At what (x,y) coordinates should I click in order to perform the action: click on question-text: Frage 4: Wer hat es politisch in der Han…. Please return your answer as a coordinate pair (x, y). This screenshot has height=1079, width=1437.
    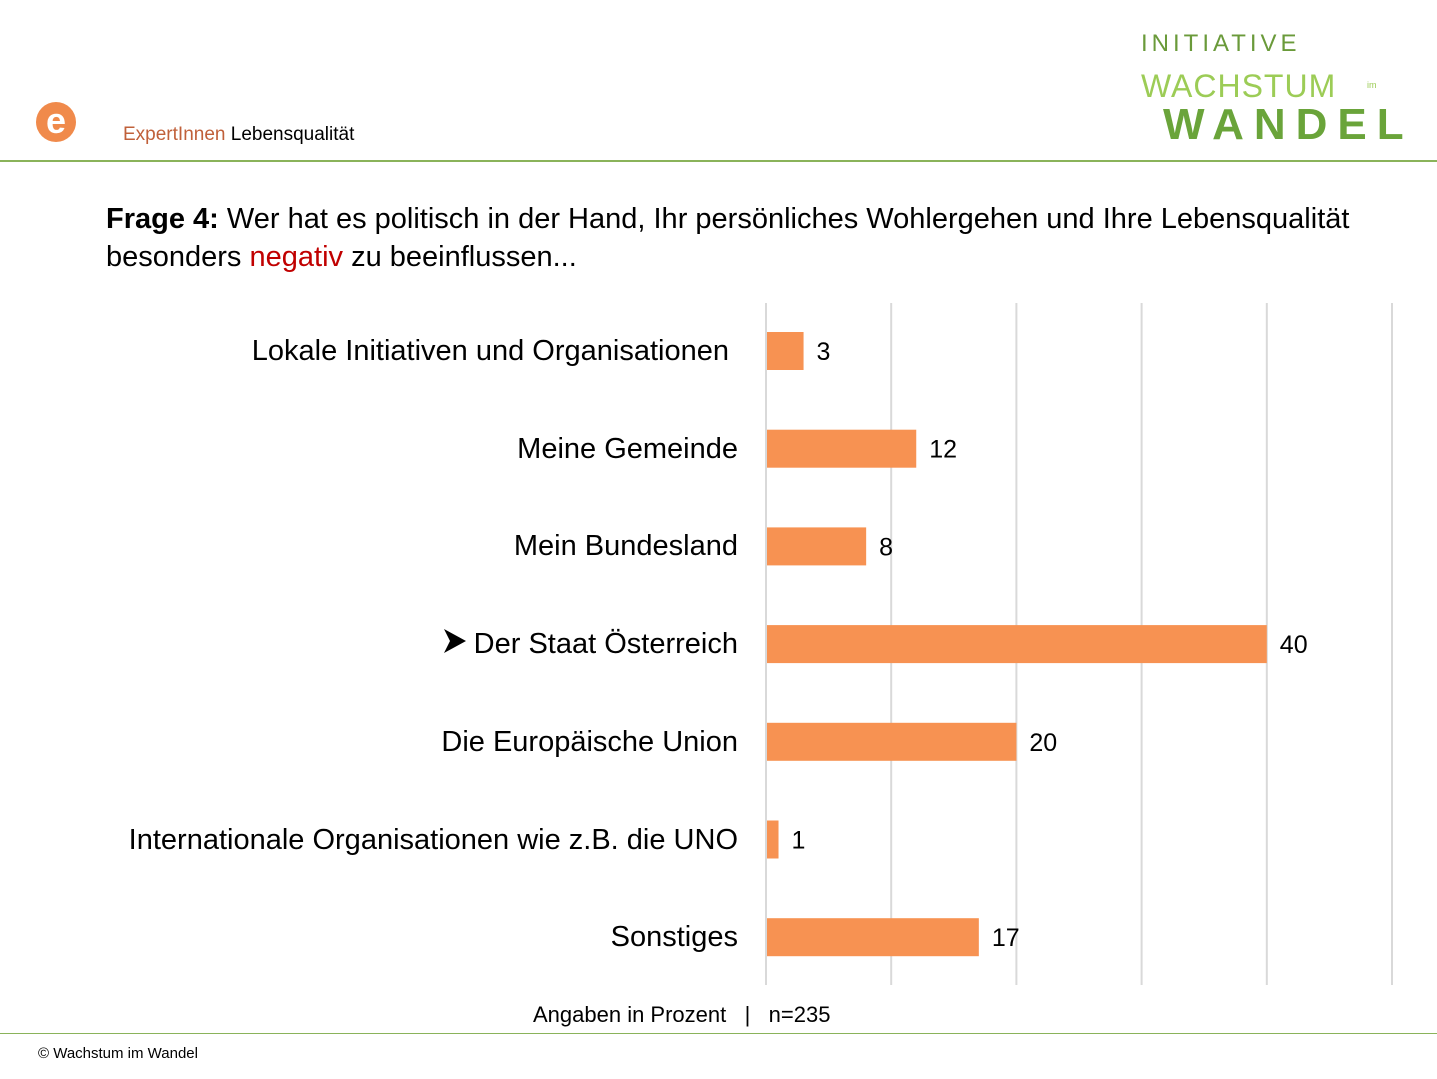
    Looking at the image, I should click on (731, 238).